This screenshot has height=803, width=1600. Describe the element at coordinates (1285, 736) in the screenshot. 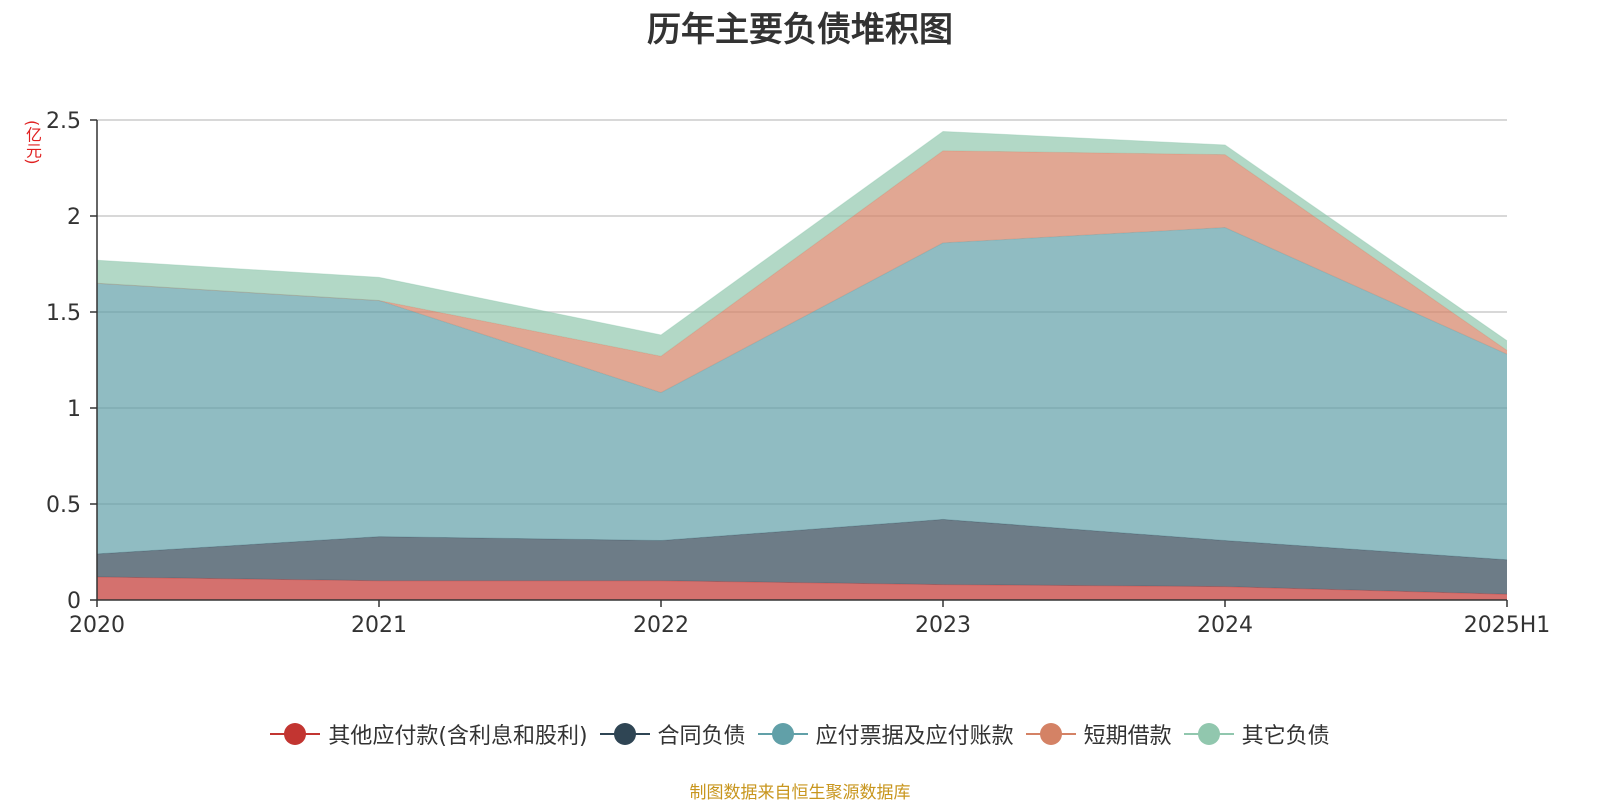

I see `legend-label: 其它负债` at that location.